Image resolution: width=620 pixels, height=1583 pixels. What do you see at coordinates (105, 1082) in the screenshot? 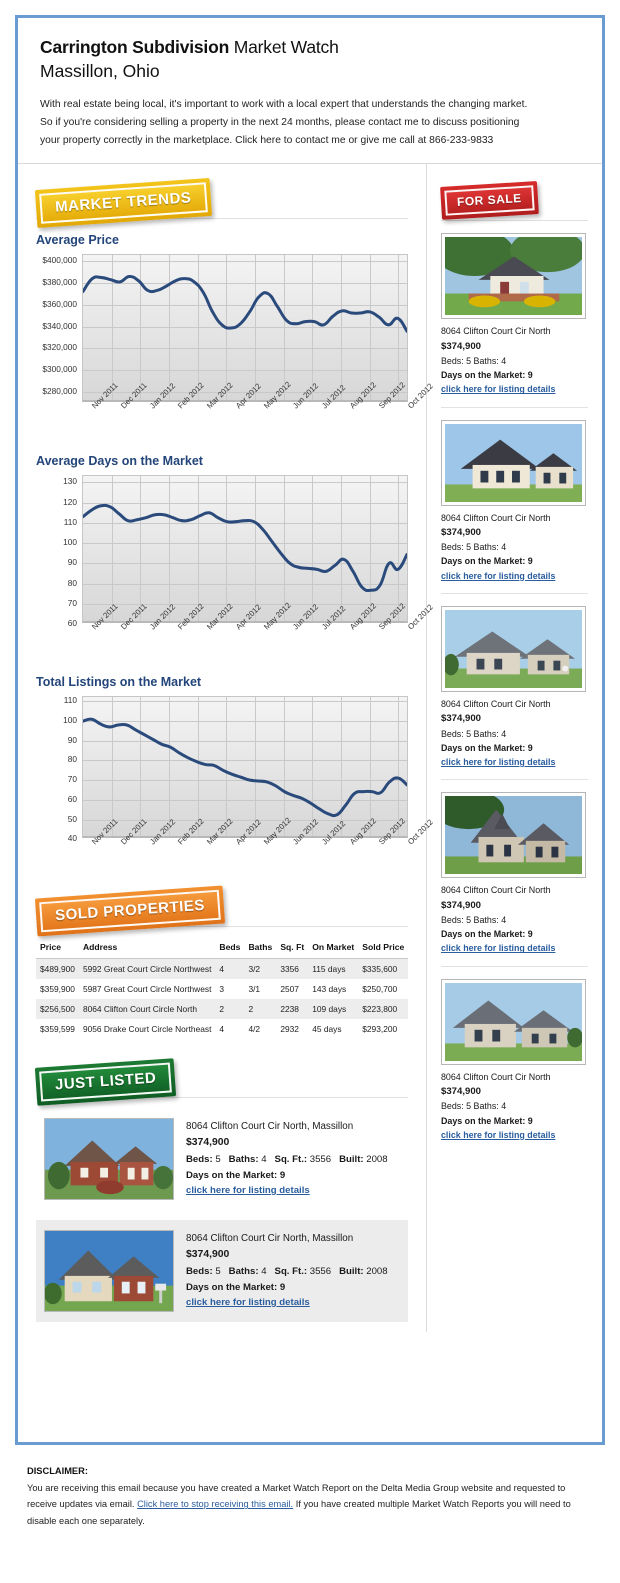
I see `just-listed-badge: JUST LISTED` at bounding box center [105, 1082].